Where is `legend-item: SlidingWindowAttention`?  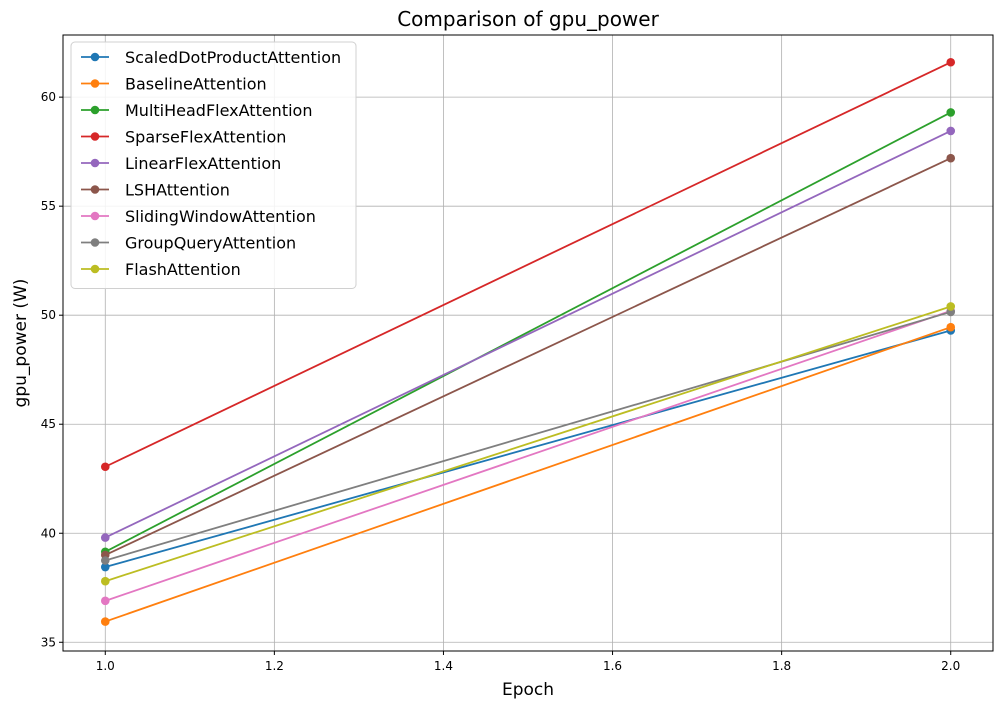
legend-item: SlidingWindowAttention is located at coordinates (198, 216).